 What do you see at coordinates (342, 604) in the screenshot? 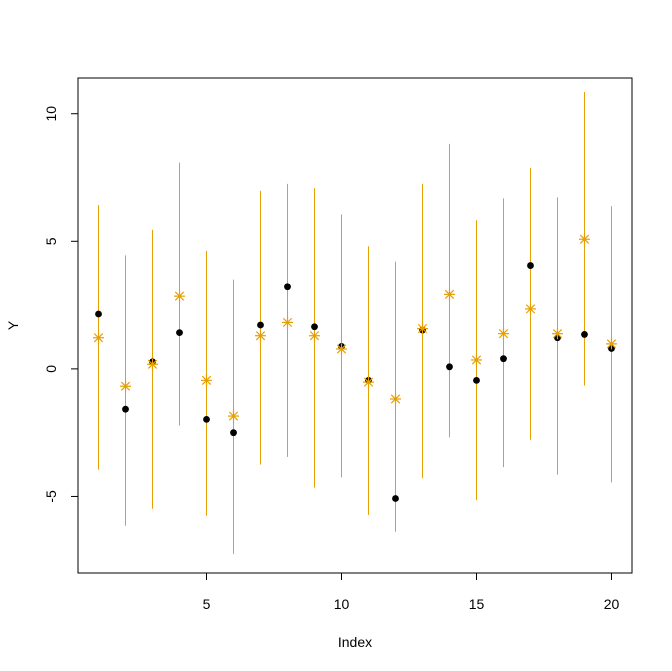
I see `x-tick-label: 10` at bounding box center [342, 604].